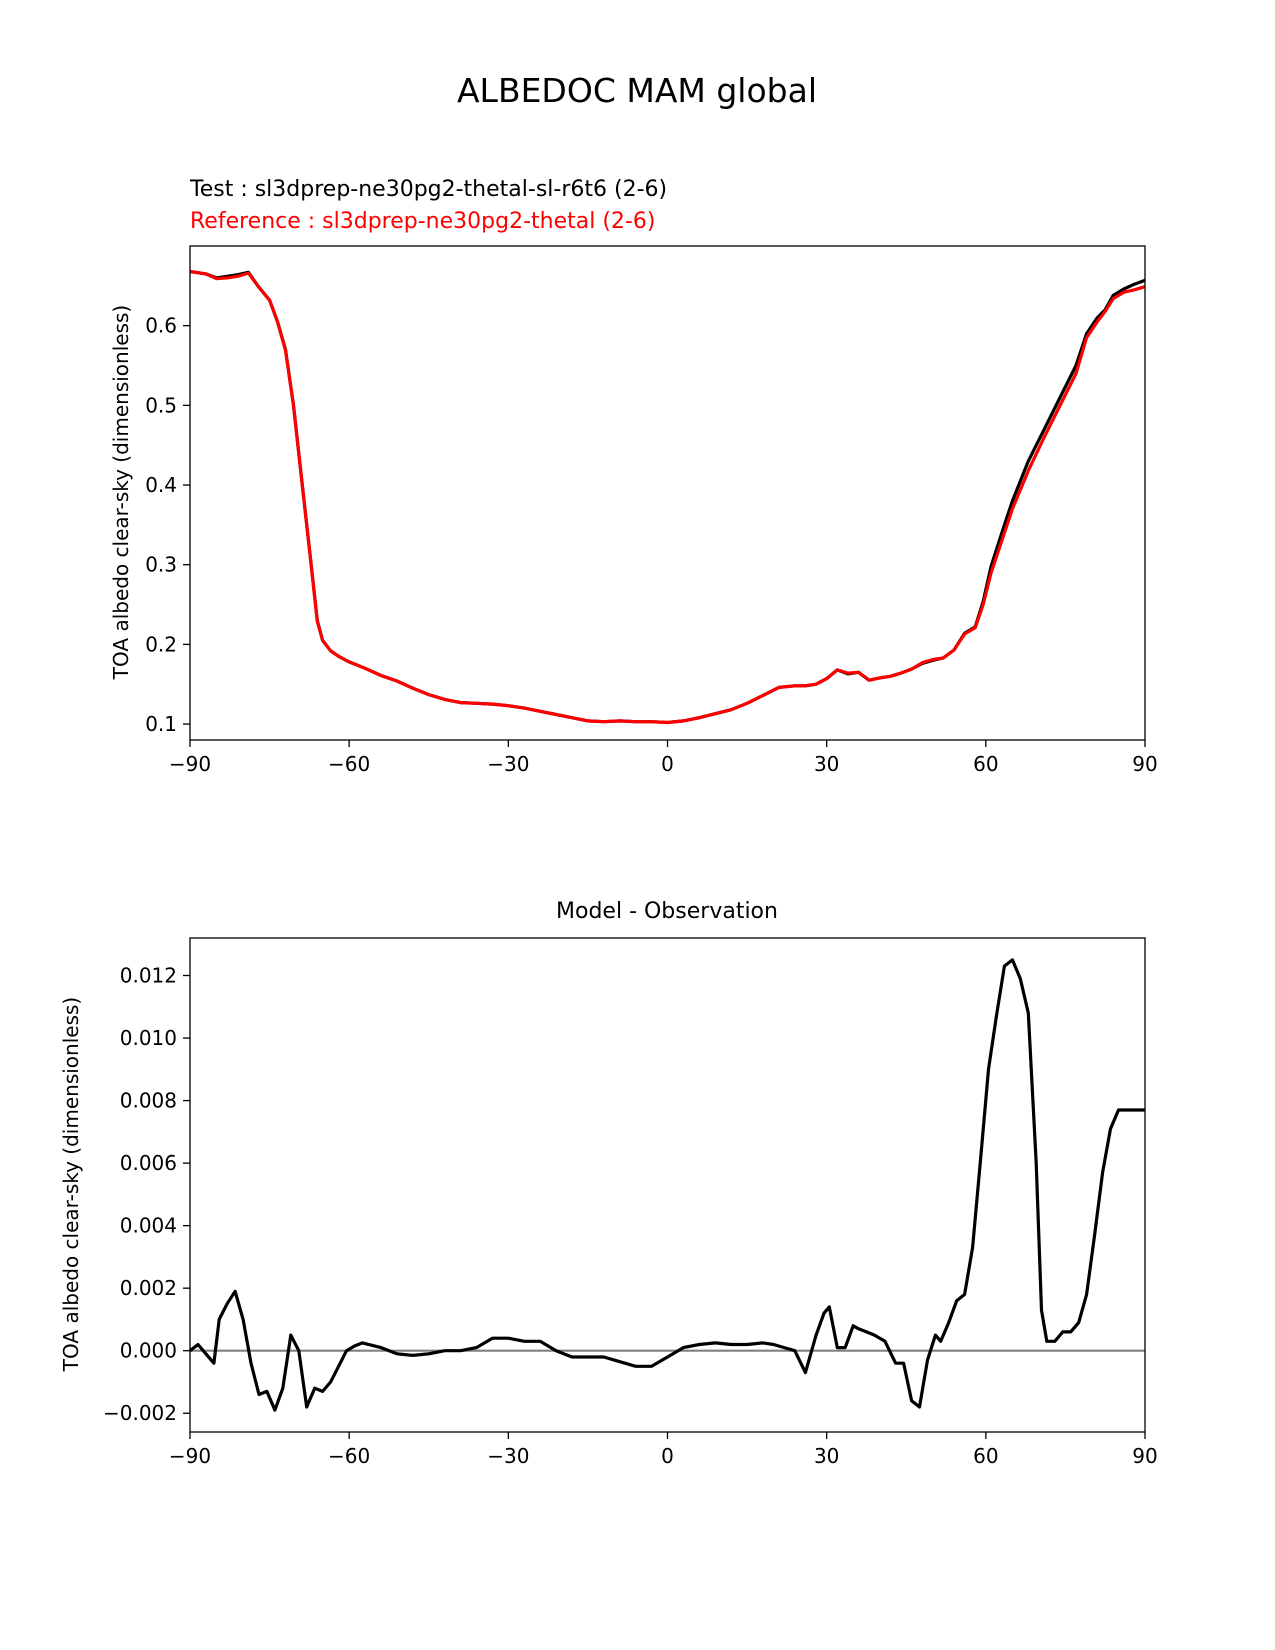  Describe the element at coordinates (161, 644) in the screenshot. I see `y-tick-label: 0.2` at that location.